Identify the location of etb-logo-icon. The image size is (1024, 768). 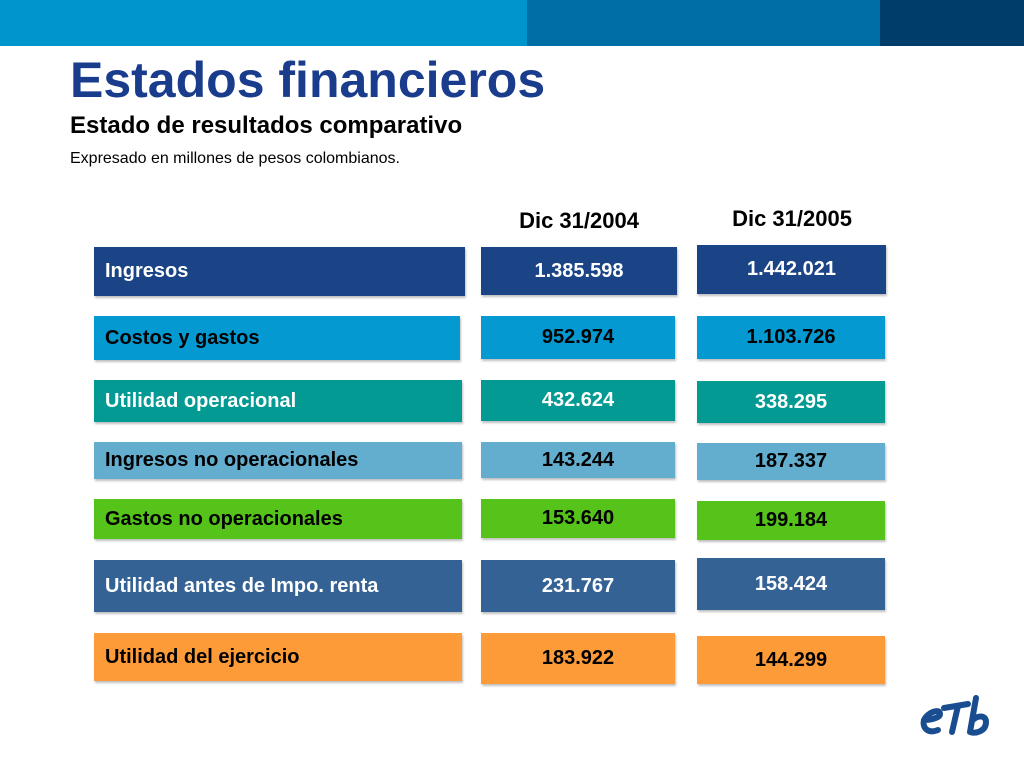
(954, 715).